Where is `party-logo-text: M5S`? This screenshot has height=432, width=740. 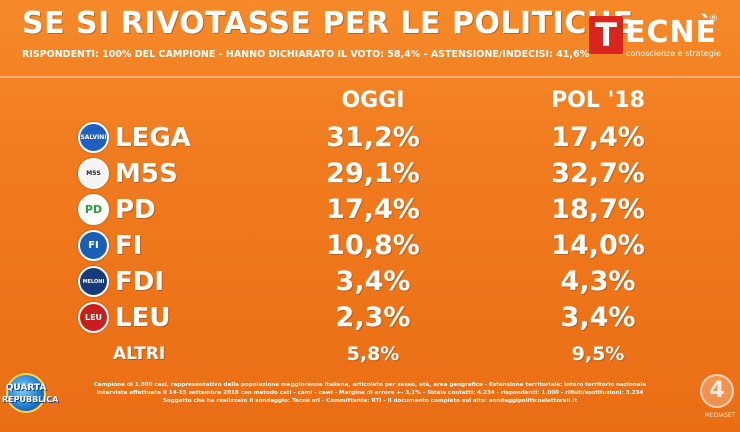 party-logo-text: M5S is located at coordinates (93, 173).